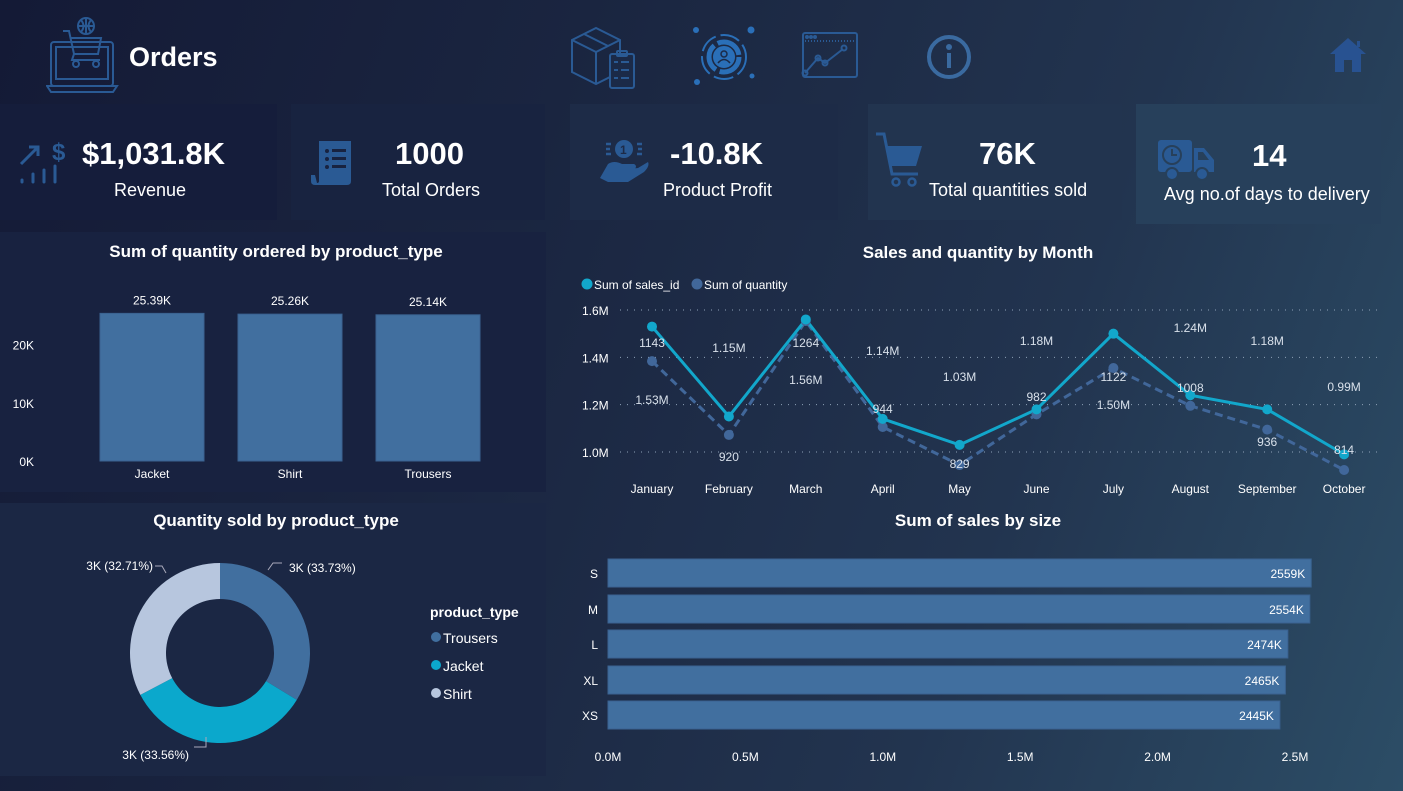 This screenshot has width=1403, height=791. Describe the element at coordinates (154, 153) in the screenshot. I see `kpi-value-revenue: $1,031.8K` at that location.